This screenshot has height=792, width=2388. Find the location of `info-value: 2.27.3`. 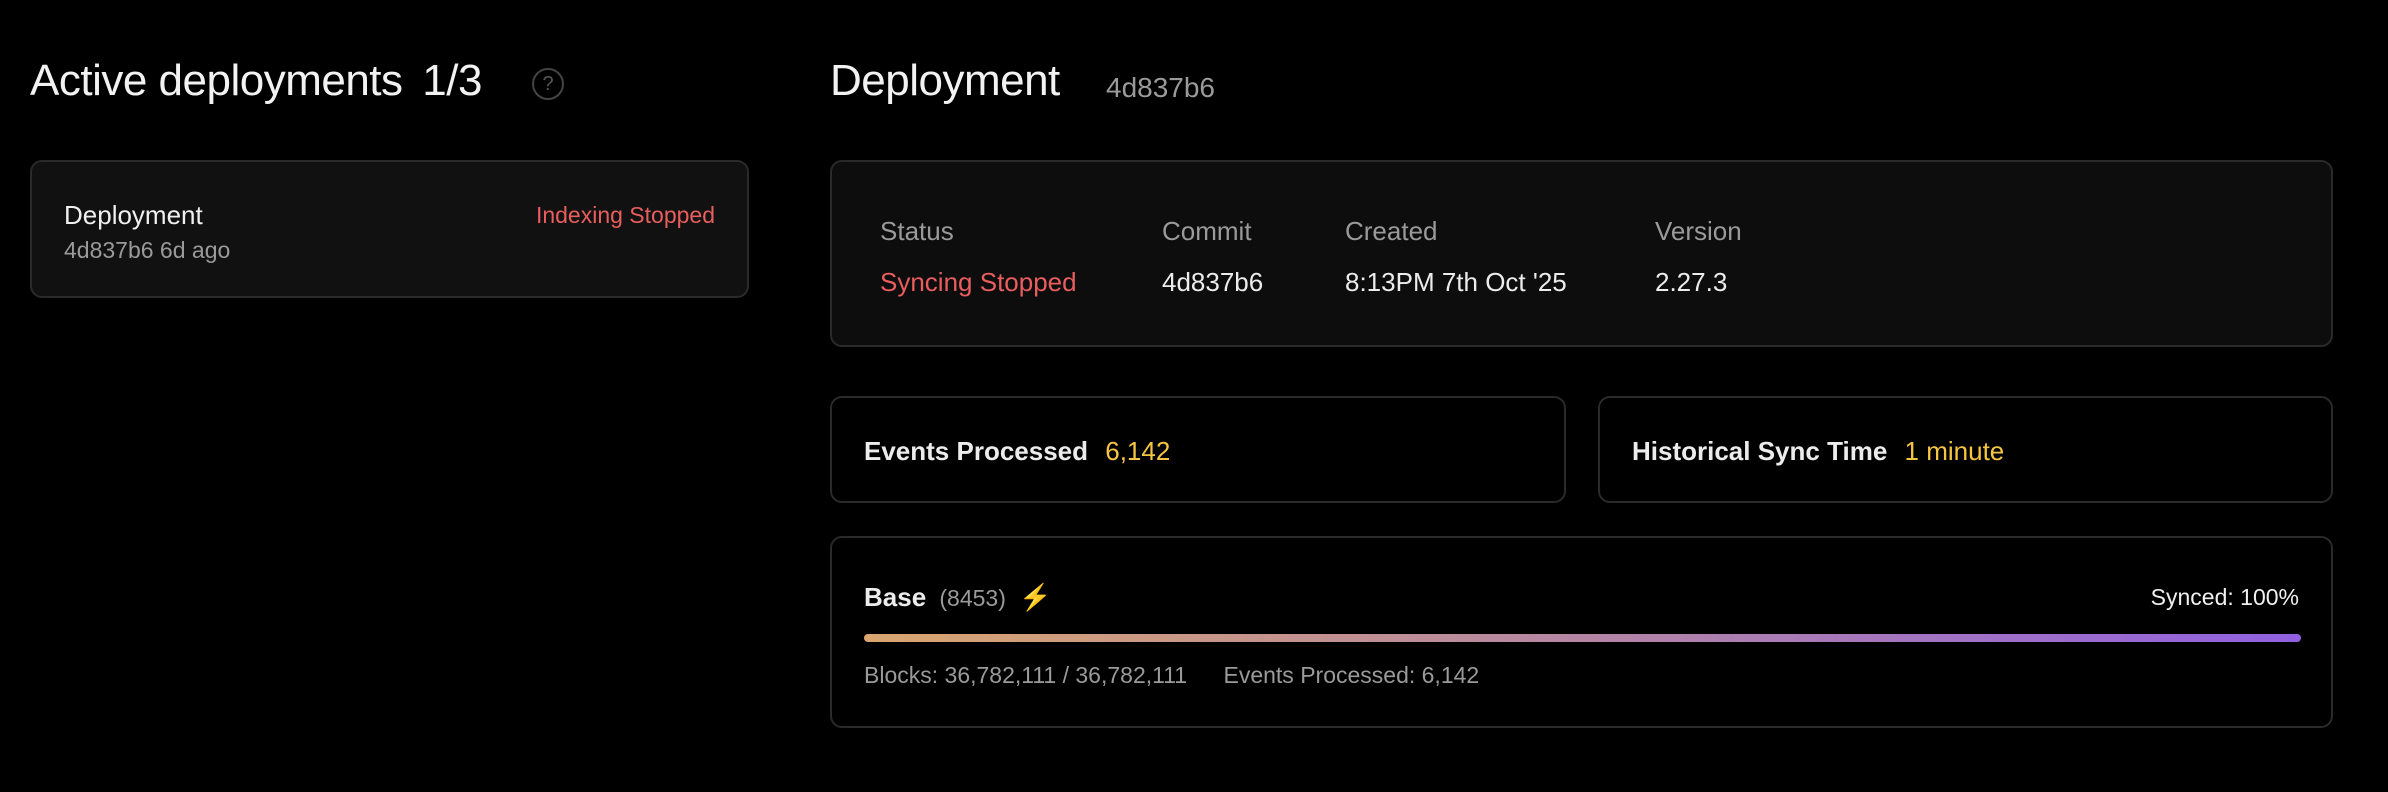

info-value: 2.27.3 is located at coordinates (1691, 282).